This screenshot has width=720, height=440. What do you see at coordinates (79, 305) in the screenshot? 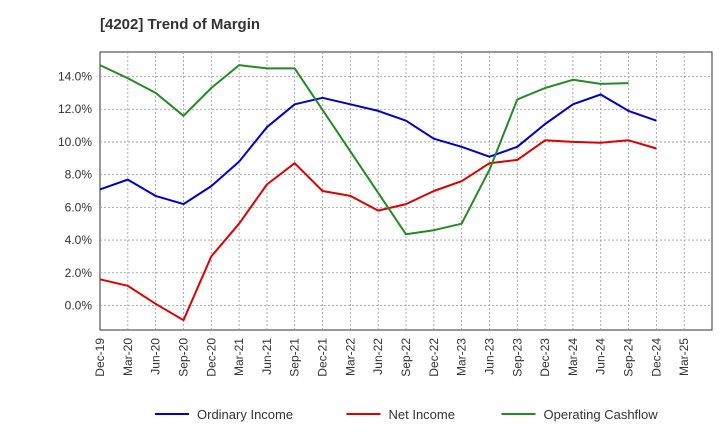
I see `y-tick-label: 0.0%` at bounding box center [79, 305].